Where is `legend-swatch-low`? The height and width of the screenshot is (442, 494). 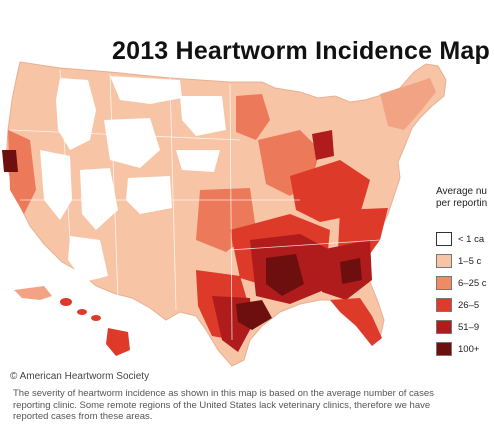 legend-swatch-low is located at coordinates (444, 261).